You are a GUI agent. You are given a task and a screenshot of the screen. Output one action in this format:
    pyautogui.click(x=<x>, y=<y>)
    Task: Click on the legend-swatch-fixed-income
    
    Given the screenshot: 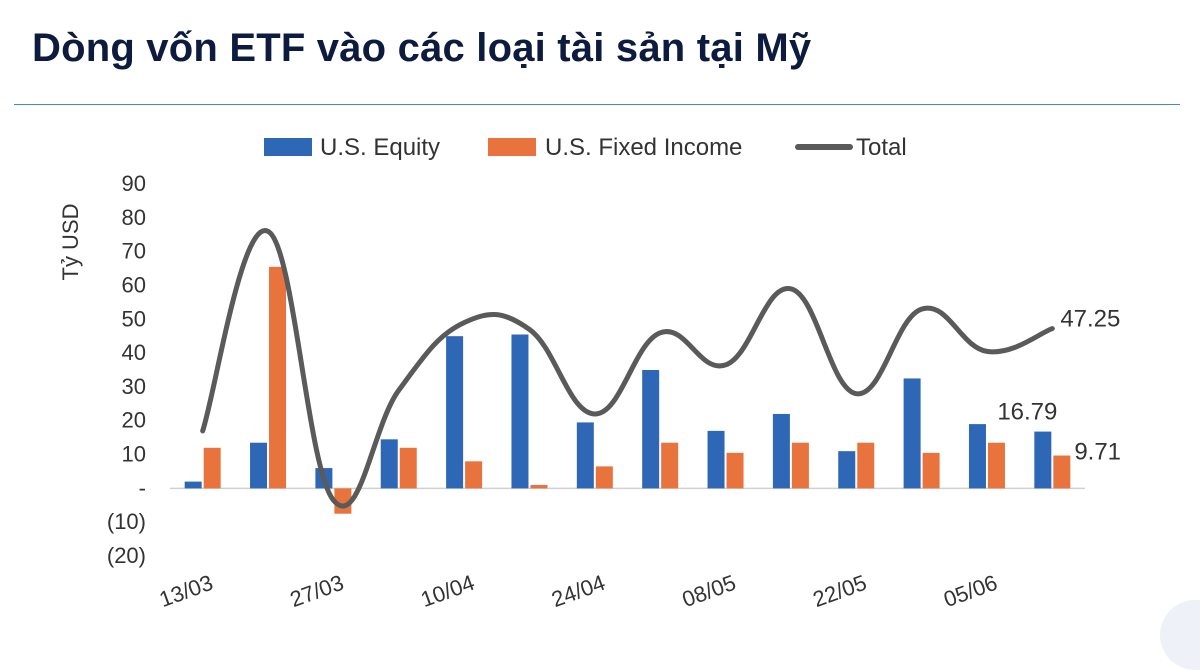 What is the action you would take?
    pyautogui.click(x=512, y=147)
    